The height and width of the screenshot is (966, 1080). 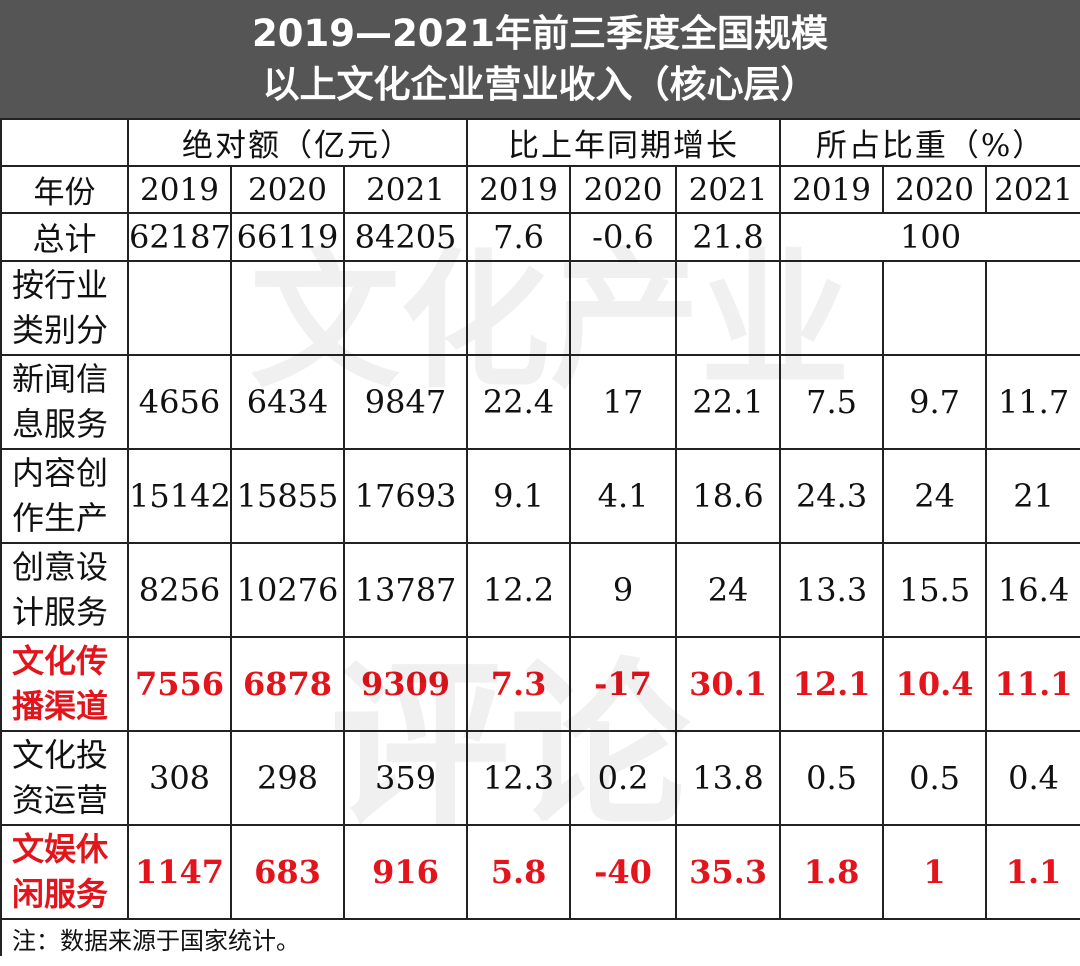 What do you see at coordinates (832, 872) in the screenshot?
I see `table-cell: 1.8` at bounding box center [832, 872].